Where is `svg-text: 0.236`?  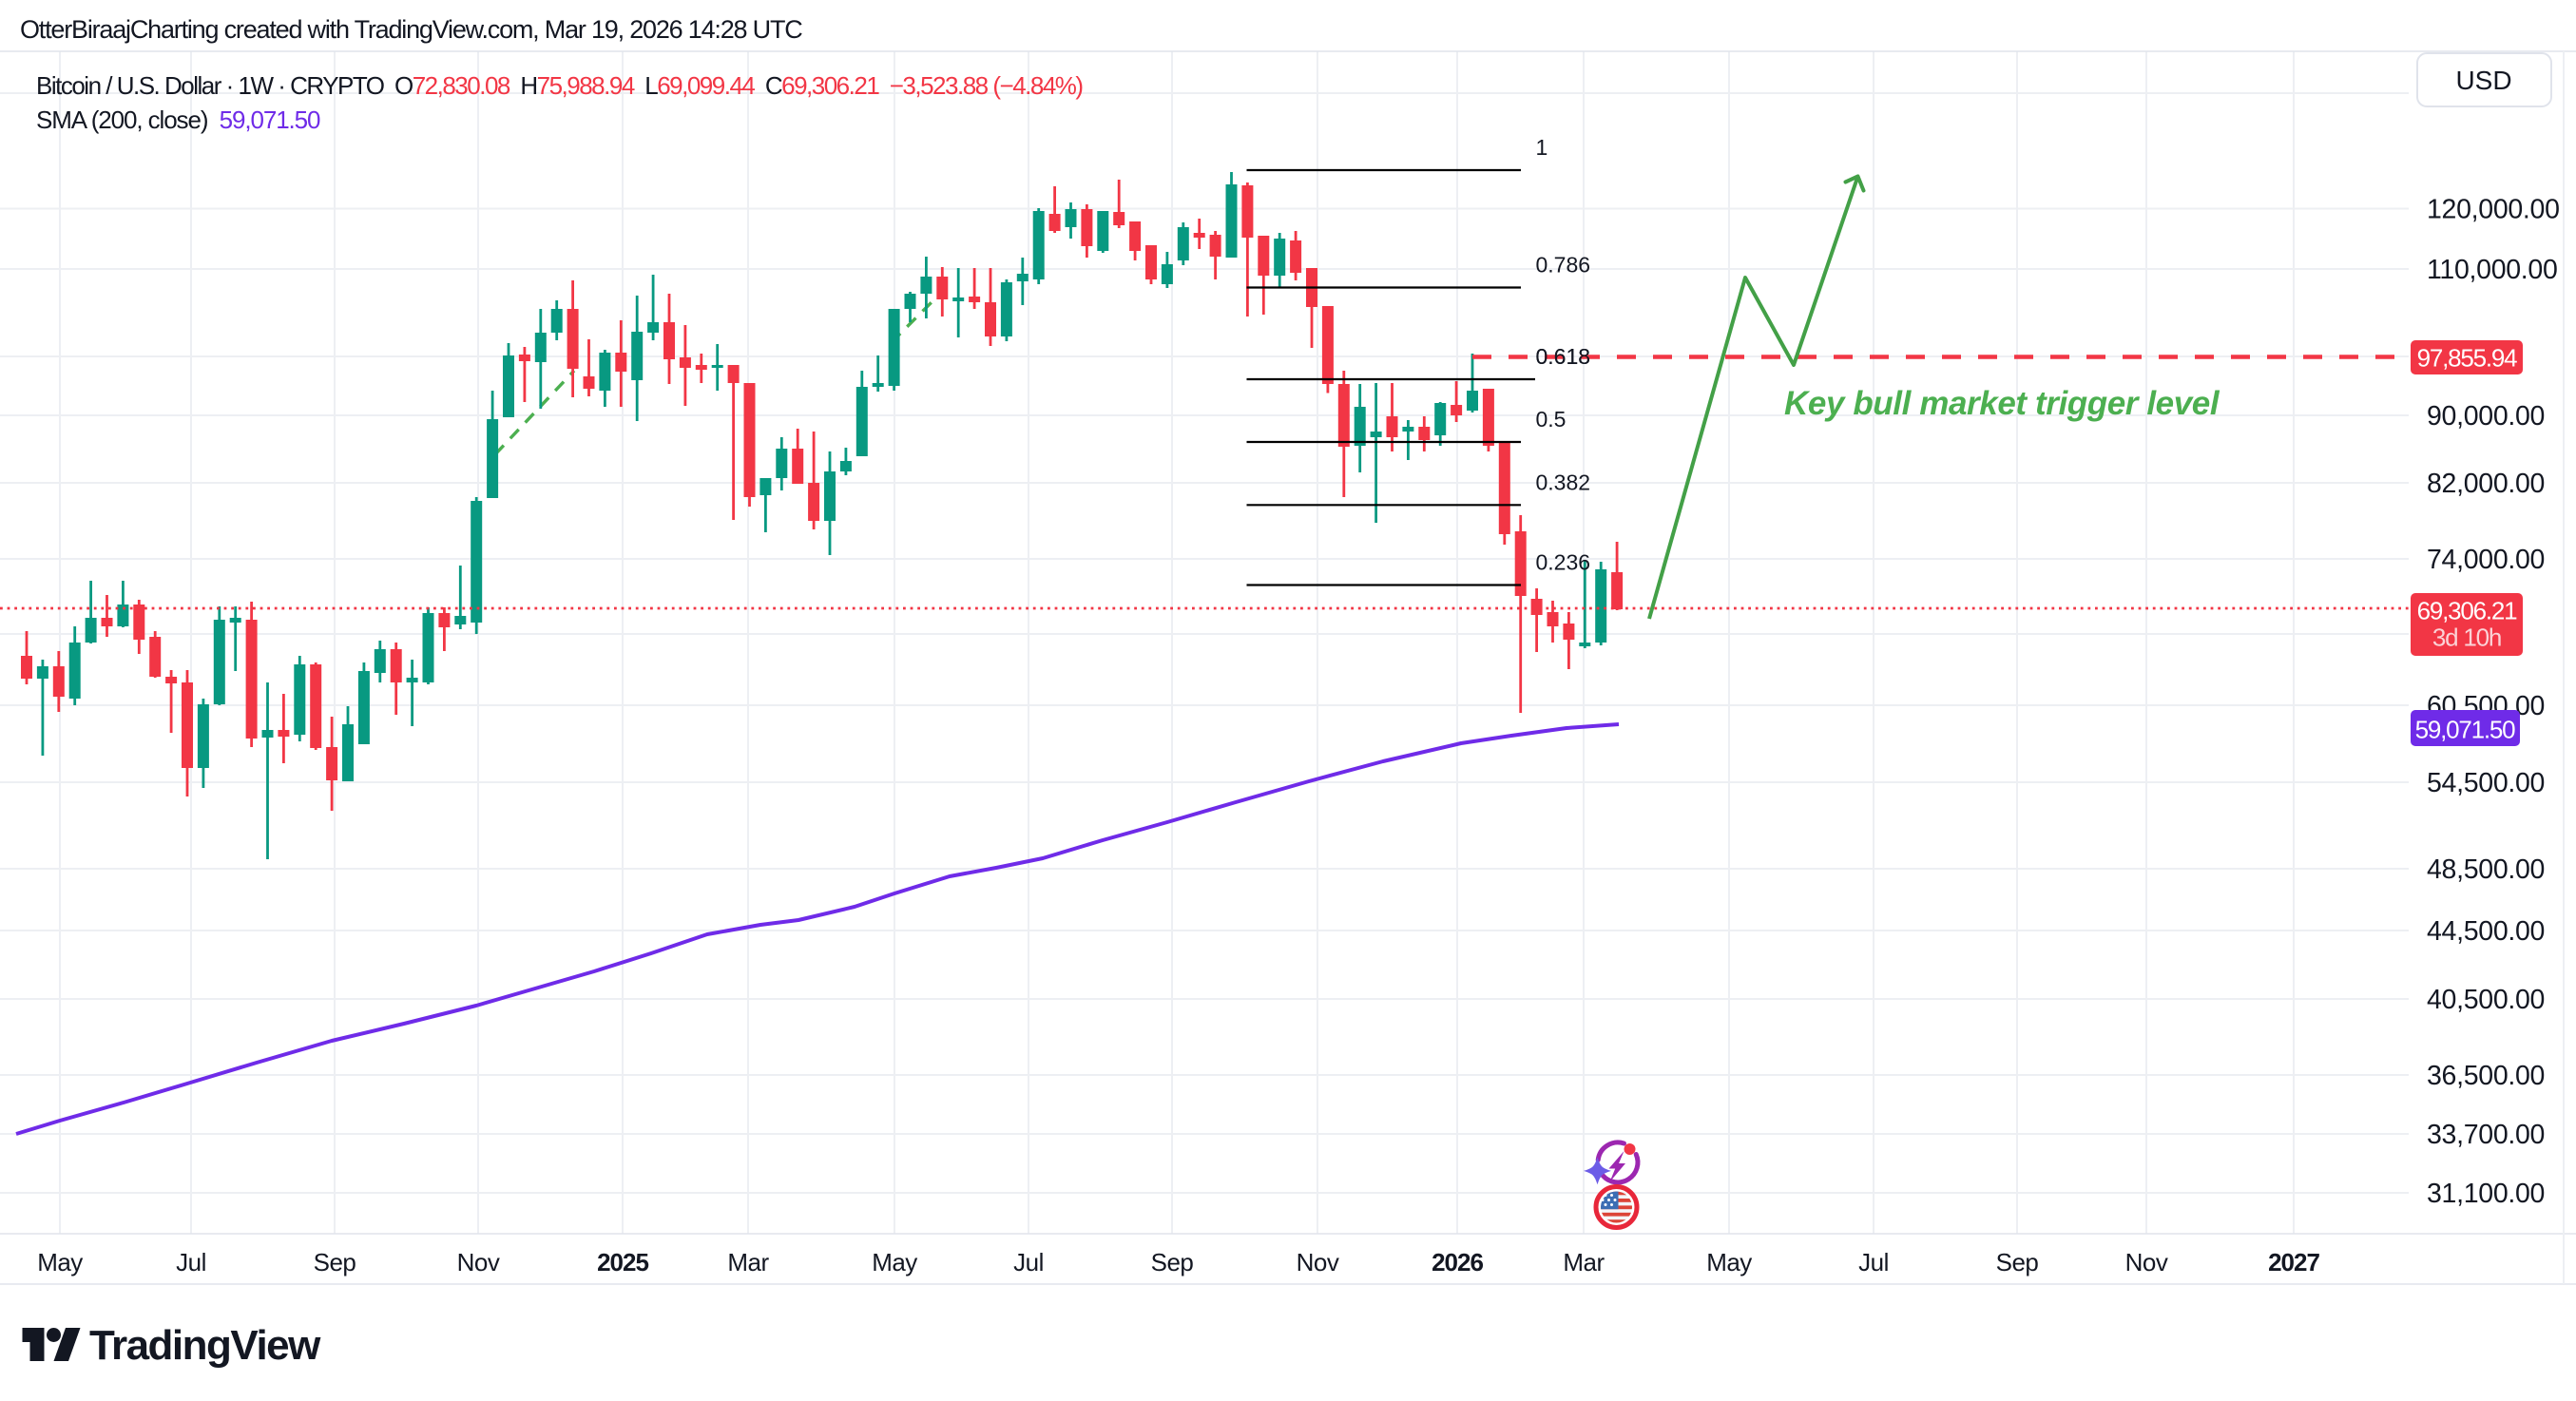
svg-text: 0.236 is located at coordinates (1563, 563).